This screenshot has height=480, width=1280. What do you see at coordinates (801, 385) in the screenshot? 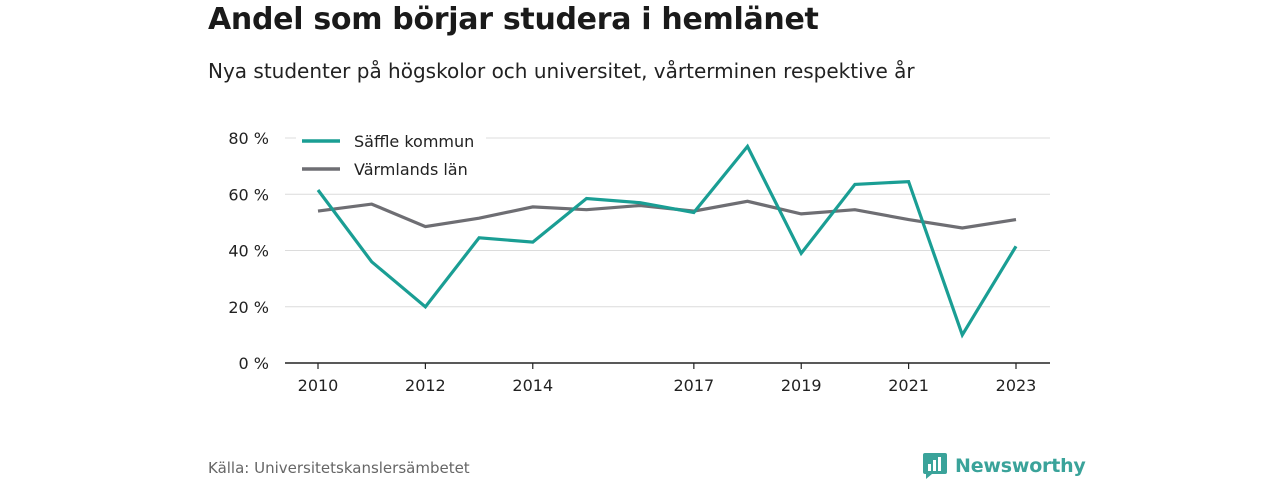
I see `x-tick-label: 2019` at bounding box center [801, 385].